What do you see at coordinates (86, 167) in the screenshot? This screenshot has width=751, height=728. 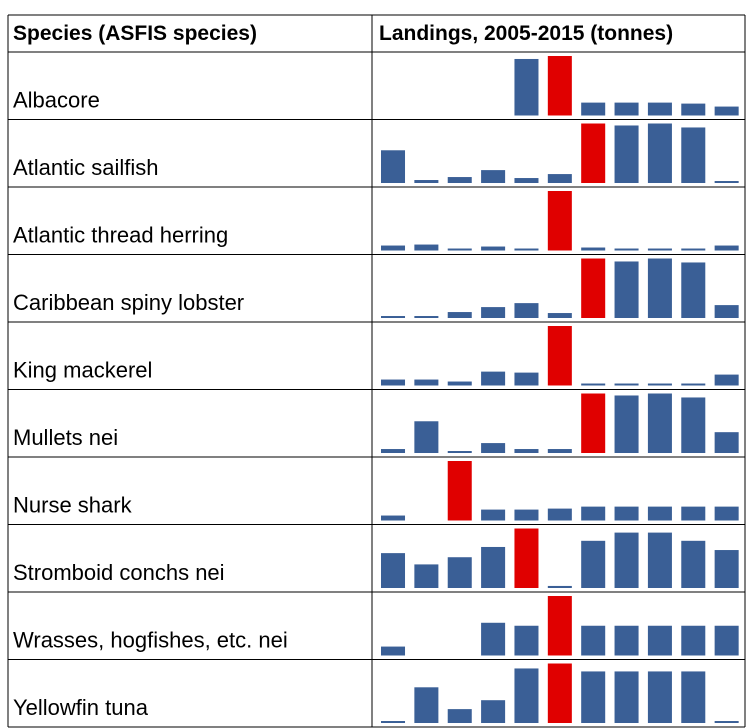 I see `species-name: Atlantic sailfish` at bounding box center [86, 167].